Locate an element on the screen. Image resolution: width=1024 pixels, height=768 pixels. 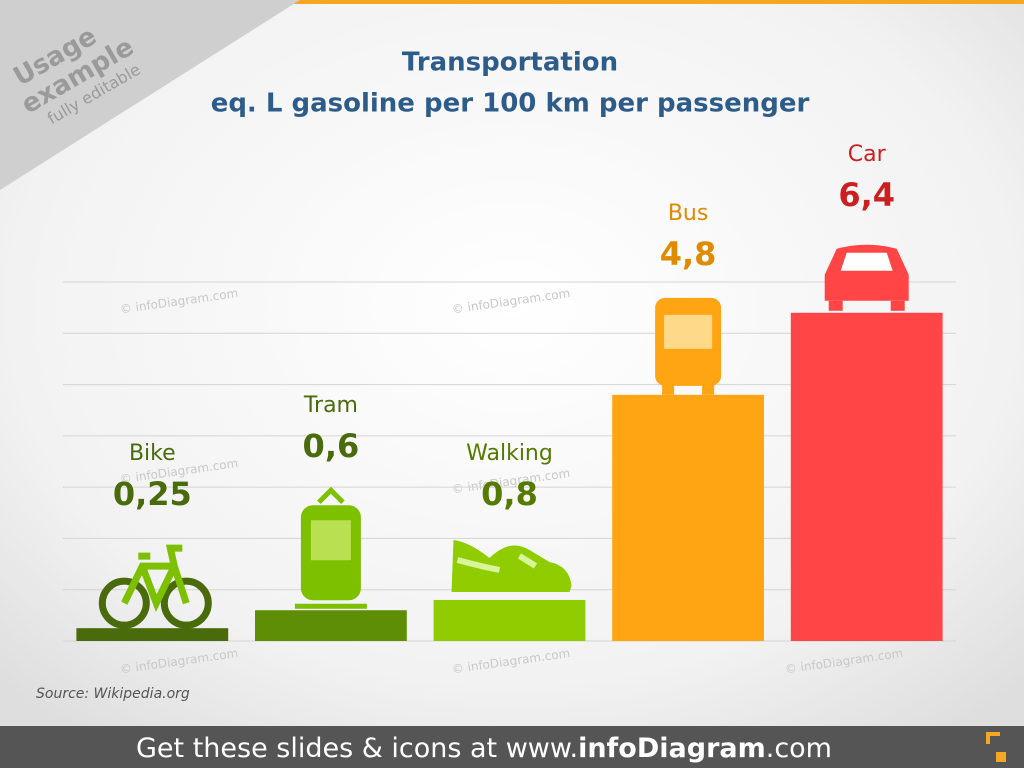
category-label: Tram is located at coordinates (330, 405).